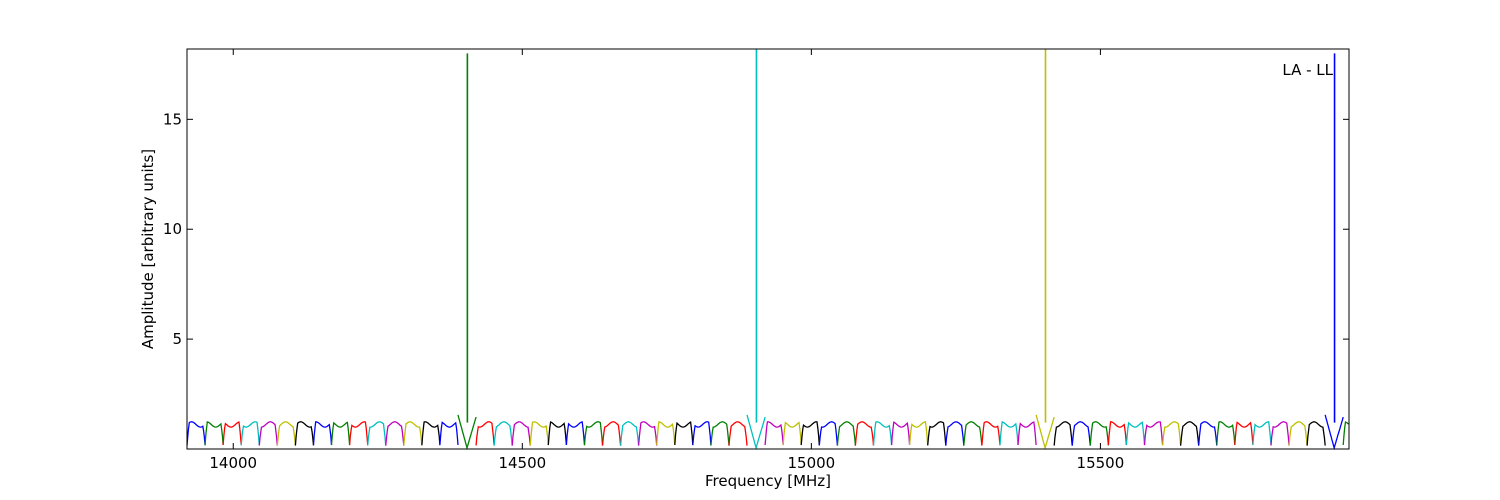  I want to click on x-tick-label: 14000, so click(233, 463).